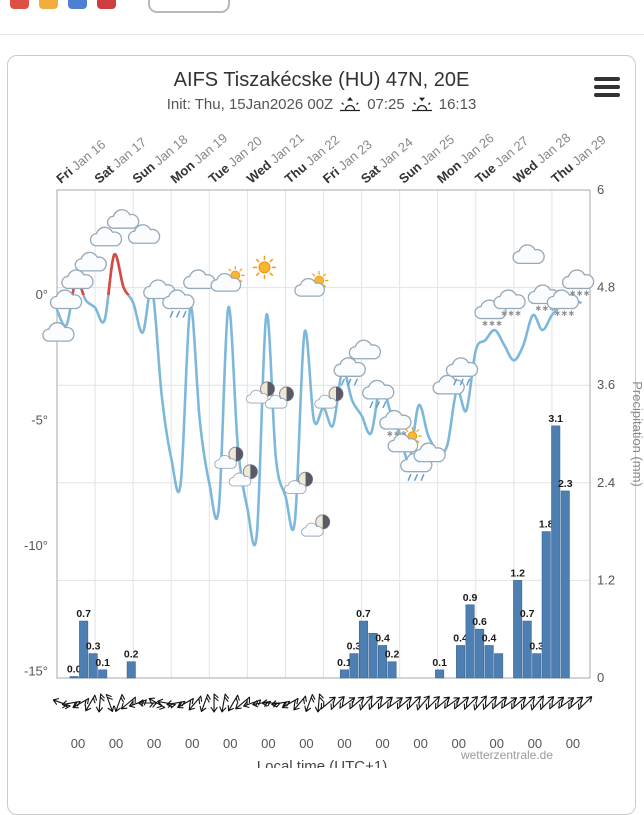  What do you see at coordinates (607, 87) in the screenshot?
I see `hamburger-menu-icon` at bounding box center [607, 87].